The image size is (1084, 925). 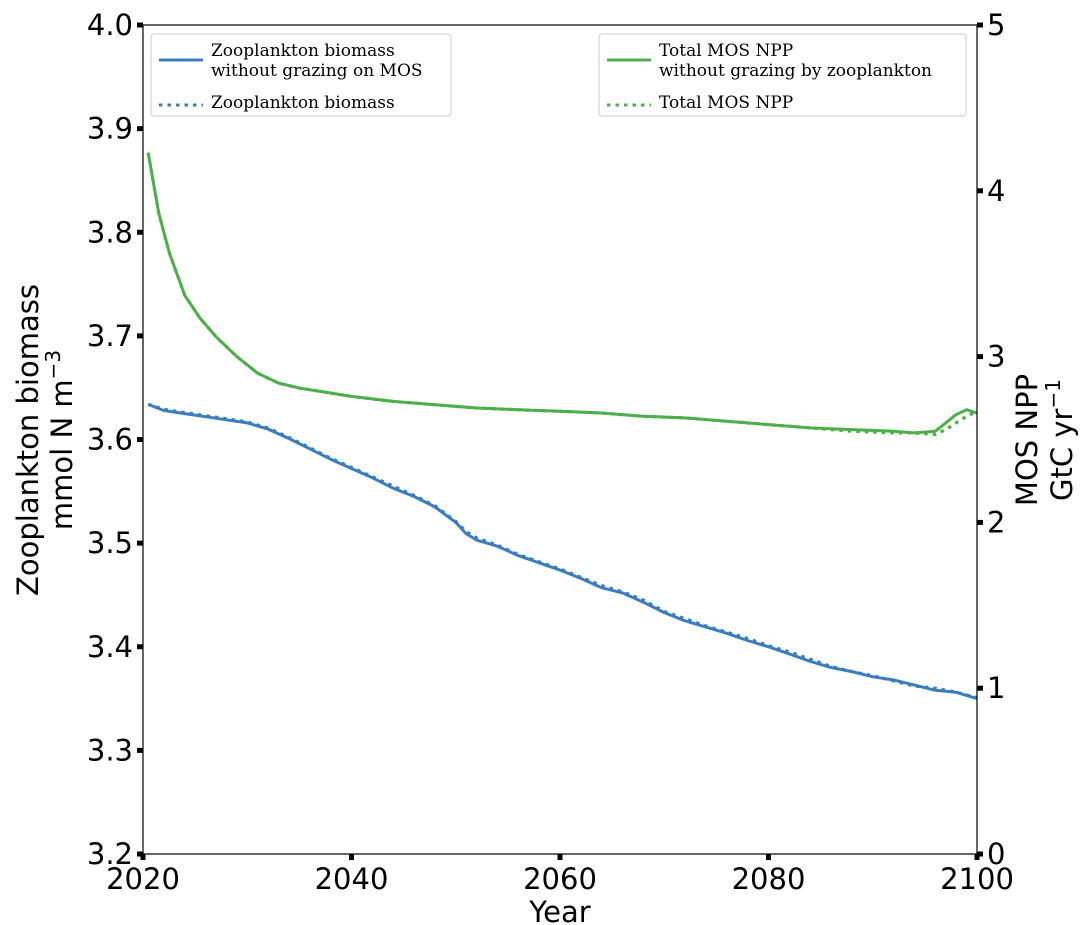 I want to click on right-y-tick-label: 5, so click(x=996, y=25).